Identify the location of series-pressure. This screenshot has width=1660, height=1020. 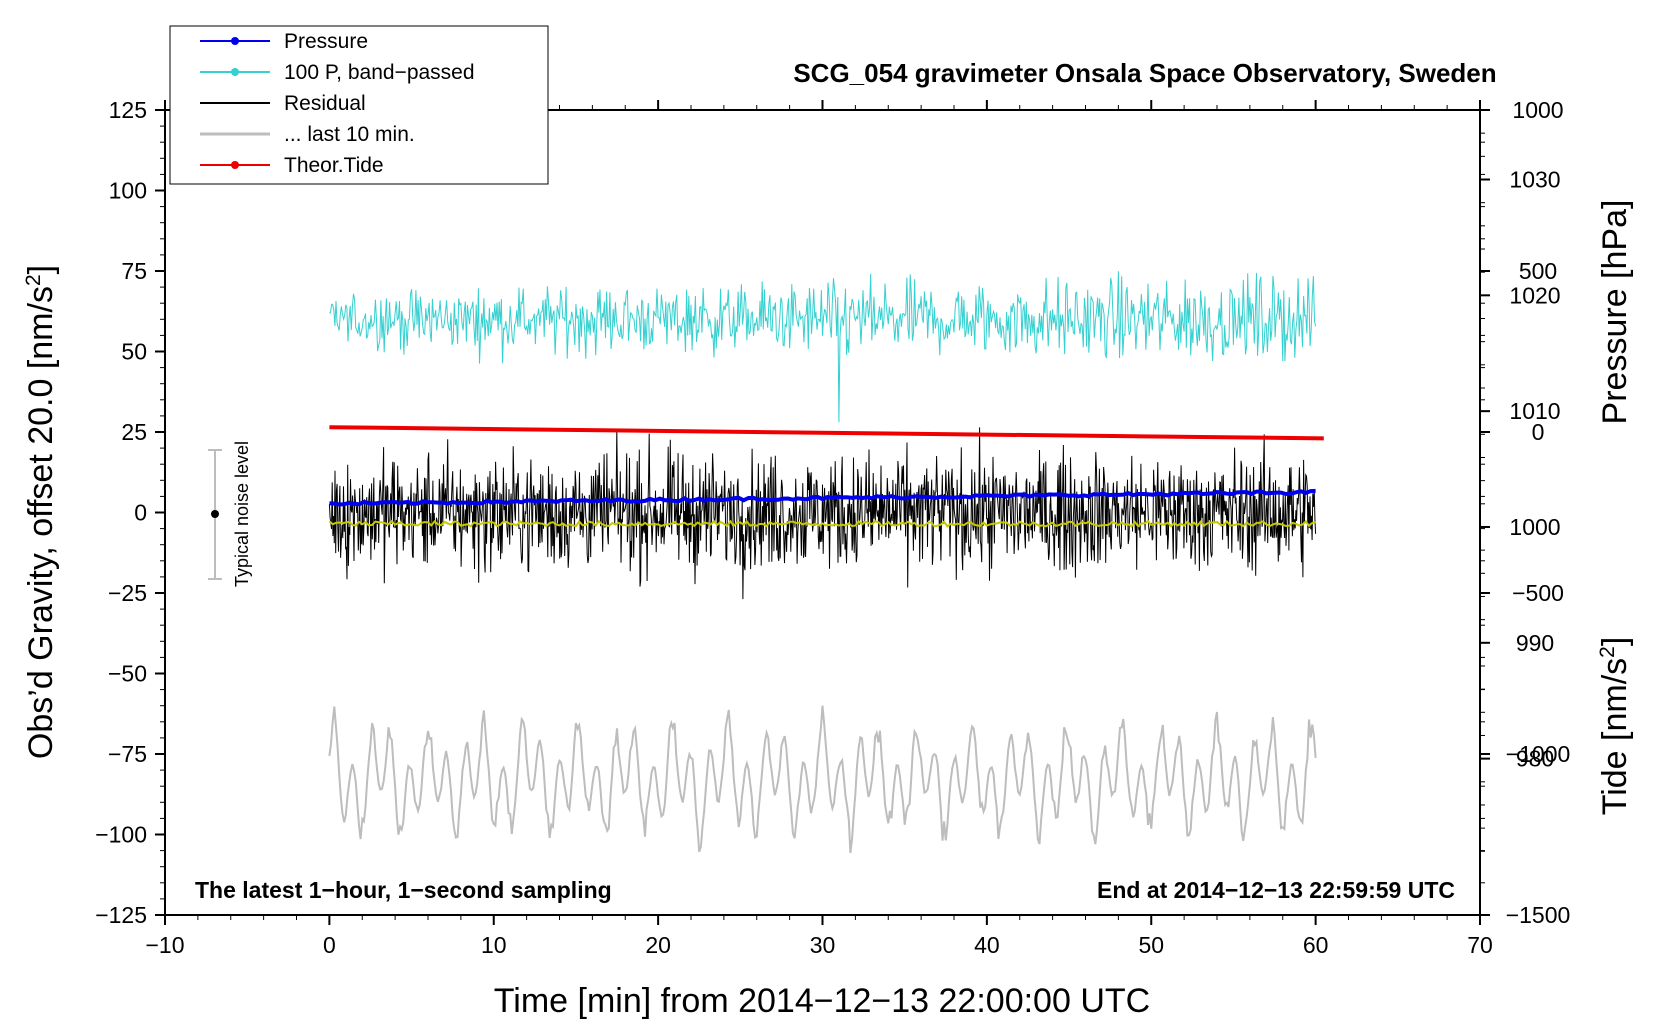
(822, 497).